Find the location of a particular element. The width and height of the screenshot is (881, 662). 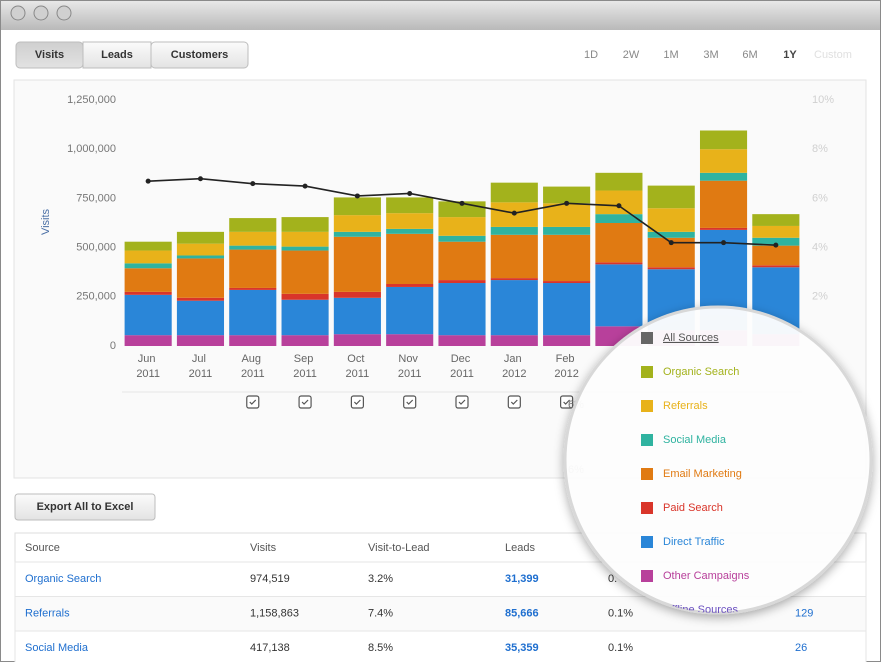

y-axis-title: Visits is located at coordinates (46, 221).